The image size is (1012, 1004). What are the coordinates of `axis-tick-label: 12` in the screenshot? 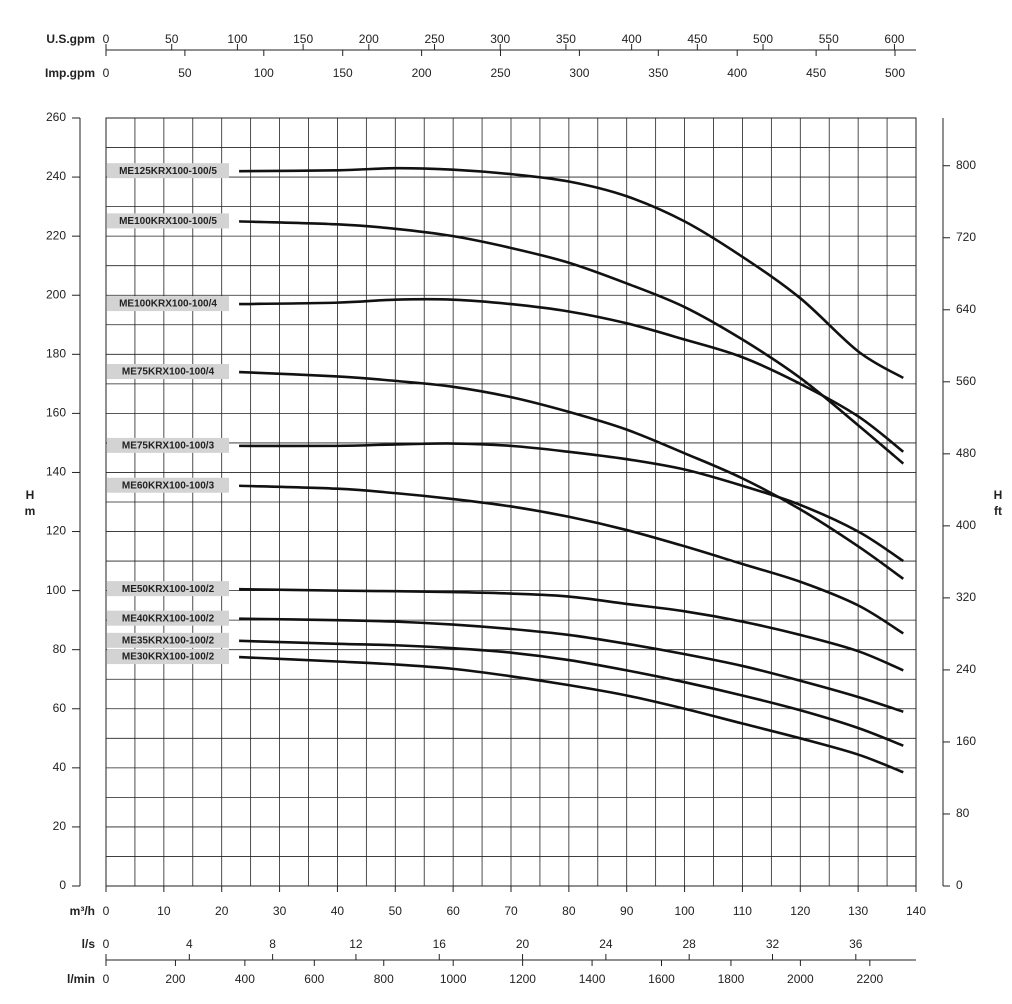 It's located at (356, 944).